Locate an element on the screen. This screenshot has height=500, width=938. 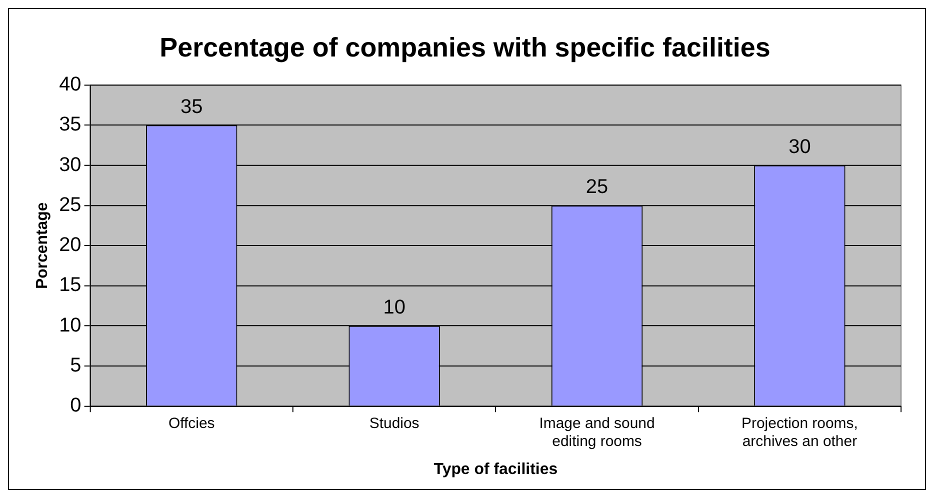
data-label: 25 is located at coordinates (597, 187).